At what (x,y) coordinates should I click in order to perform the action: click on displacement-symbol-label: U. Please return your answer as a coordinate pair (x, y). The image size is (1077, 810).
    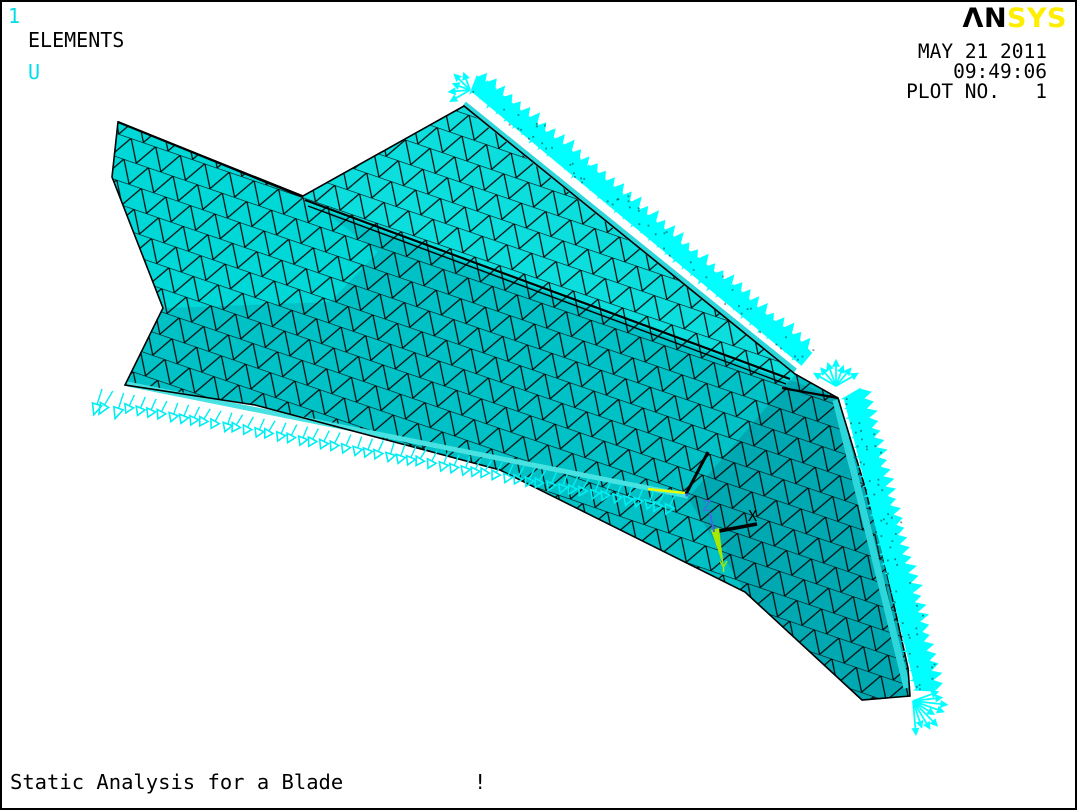
    Looking at the image, I should click on (34, 72).